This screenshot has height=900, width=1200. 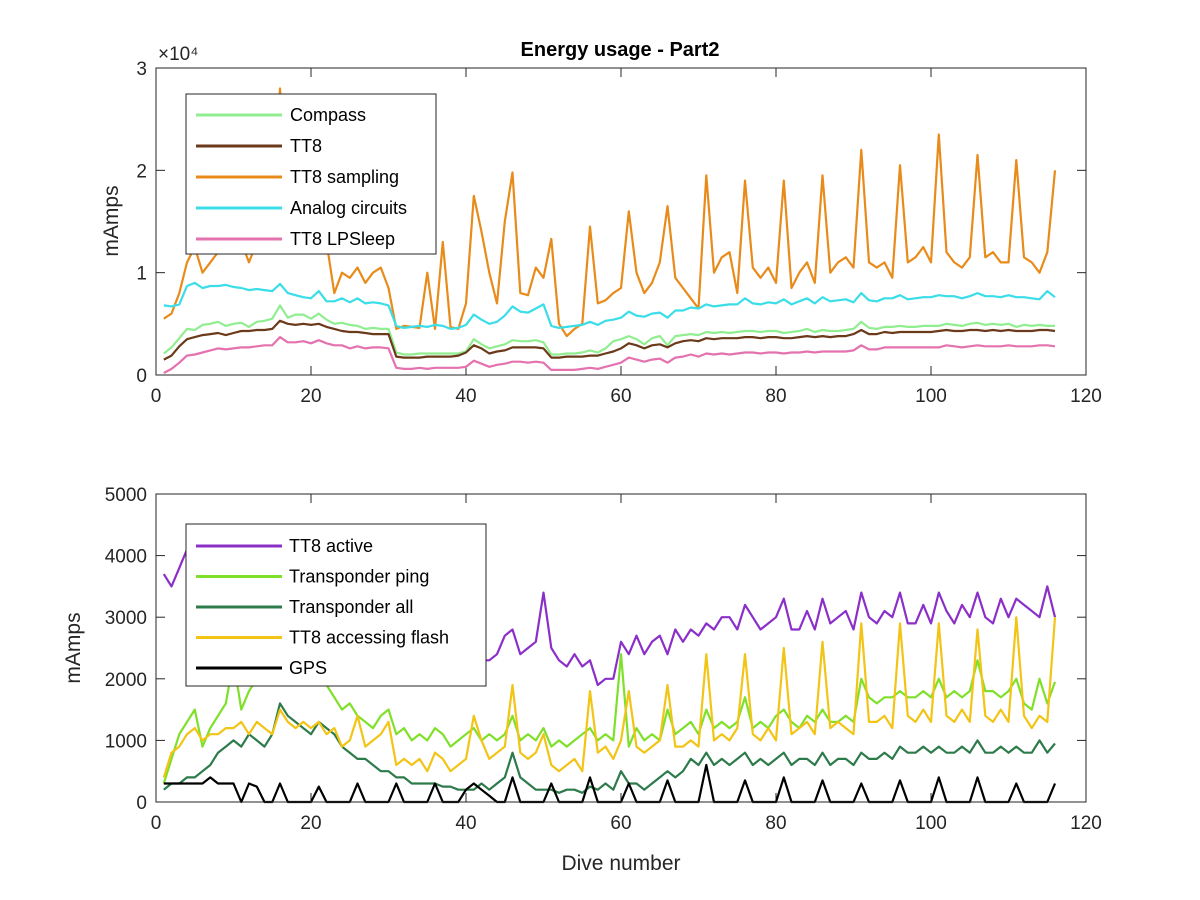 I want to click on series-line-analog-circuits, so click(x=609, y=305).